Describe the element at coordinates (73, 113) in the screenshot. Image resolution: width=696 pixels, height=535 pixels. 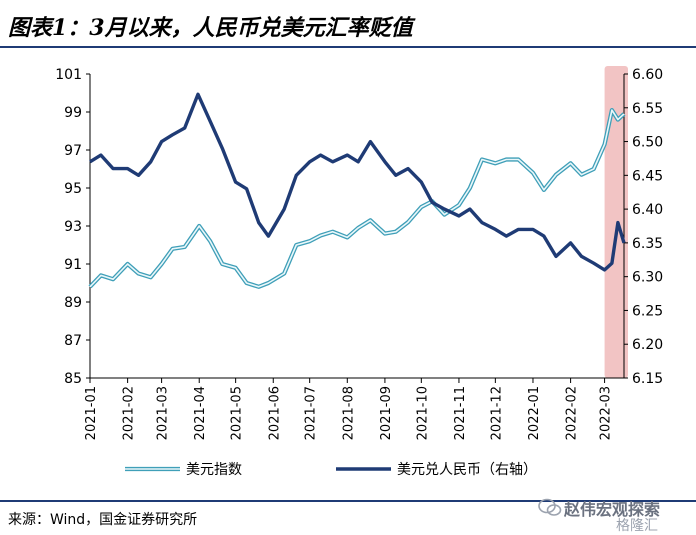
I see `left-tick-label: 99` at that location.